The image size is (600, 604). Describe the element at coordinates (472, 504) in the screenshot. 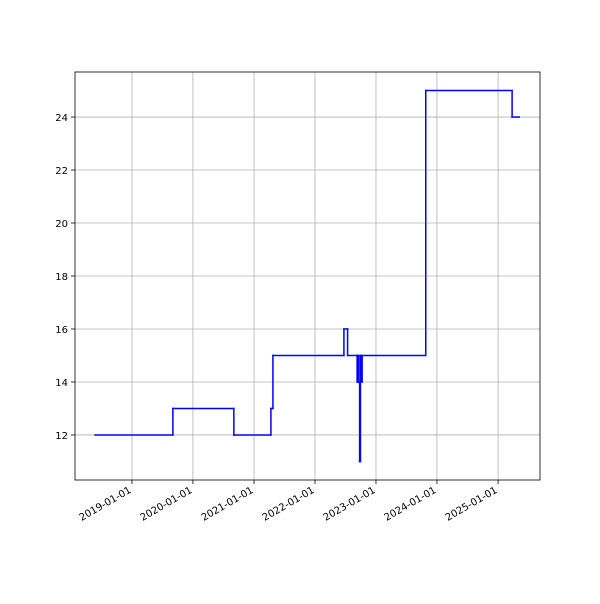

I see `x-tick-label: 2025-01-01` at that location.